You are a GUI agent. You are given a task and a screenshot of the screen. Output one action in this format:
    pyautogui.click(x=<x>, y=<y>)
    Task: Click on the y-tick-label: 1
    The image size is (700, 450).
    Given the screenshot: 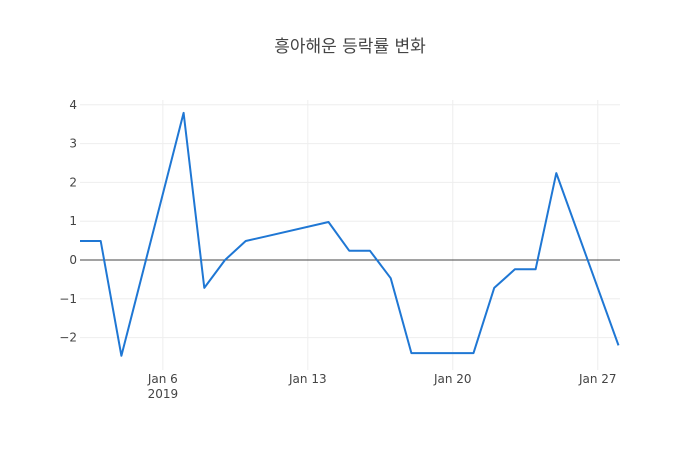 What is the action you would take?
    pyautogui.click(x=73, y=221)
    